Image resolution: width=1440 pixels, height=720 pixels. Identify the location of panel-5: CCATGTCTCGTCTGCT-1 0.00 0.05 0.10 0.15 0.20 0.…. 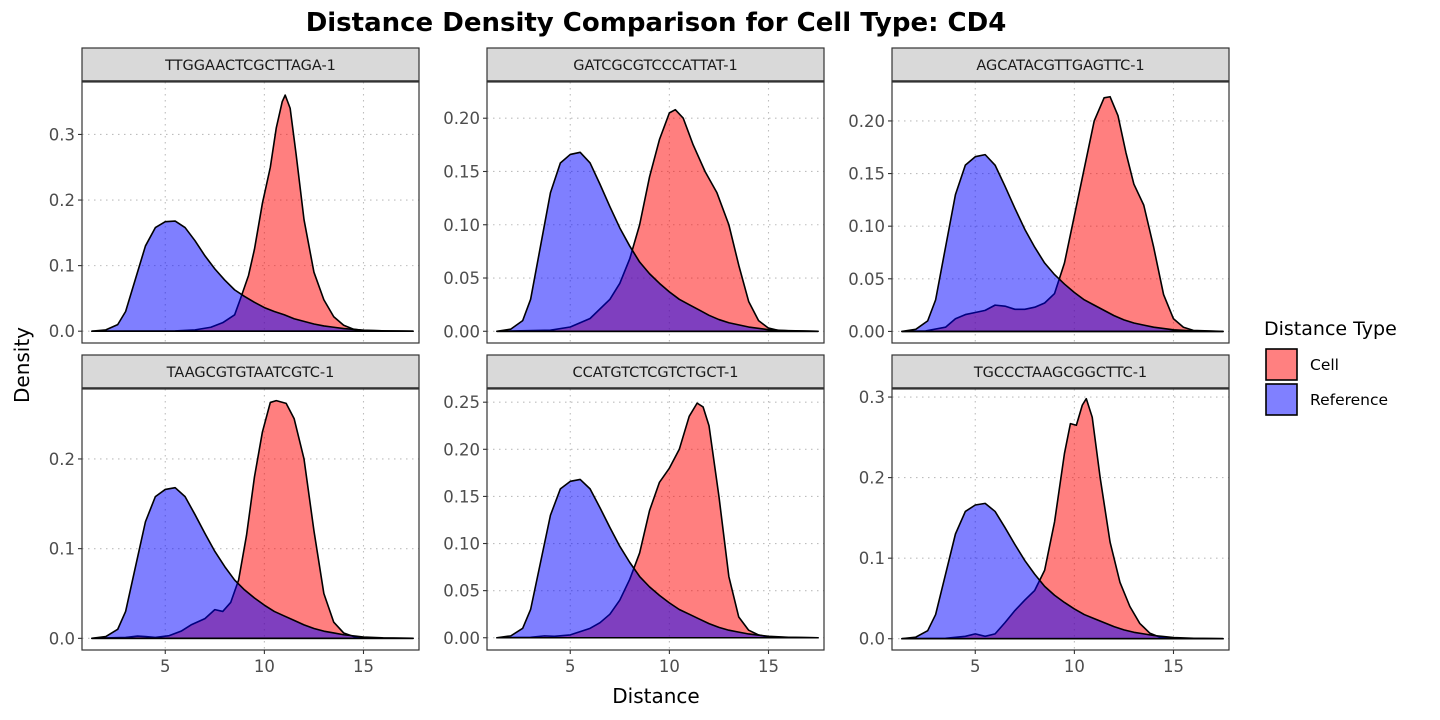
(634, 515).